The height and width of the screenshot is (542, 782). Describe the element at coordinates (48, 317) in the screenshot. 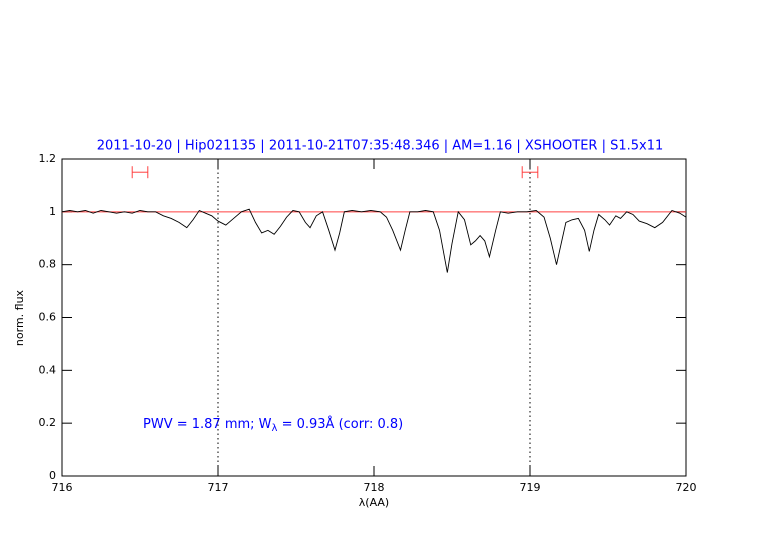

I see `y-tick-label: 0.6` at that location.